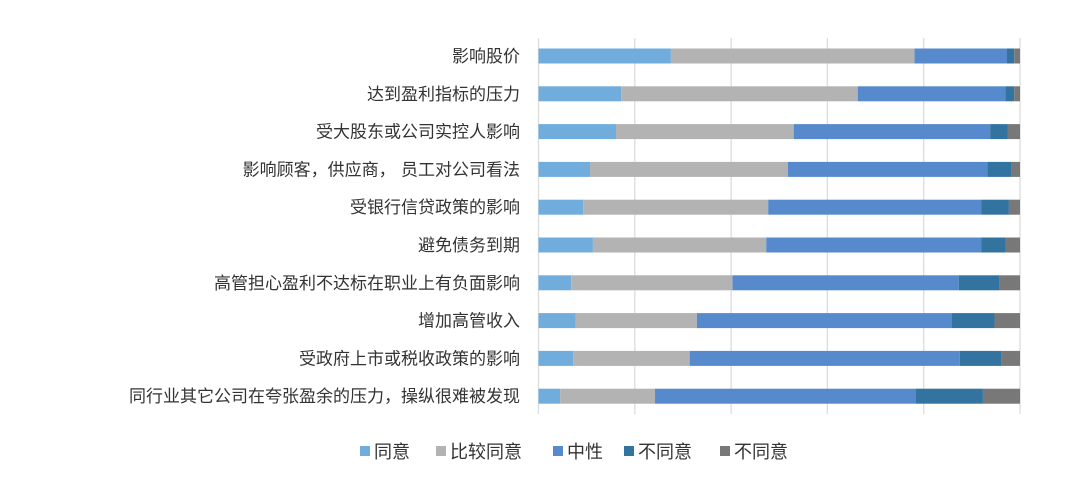 The width and height of the screenshot is (1080, 487). I want to click on legend: 同意 比较同意 中性 不同意 不同意, so click(574, 452).